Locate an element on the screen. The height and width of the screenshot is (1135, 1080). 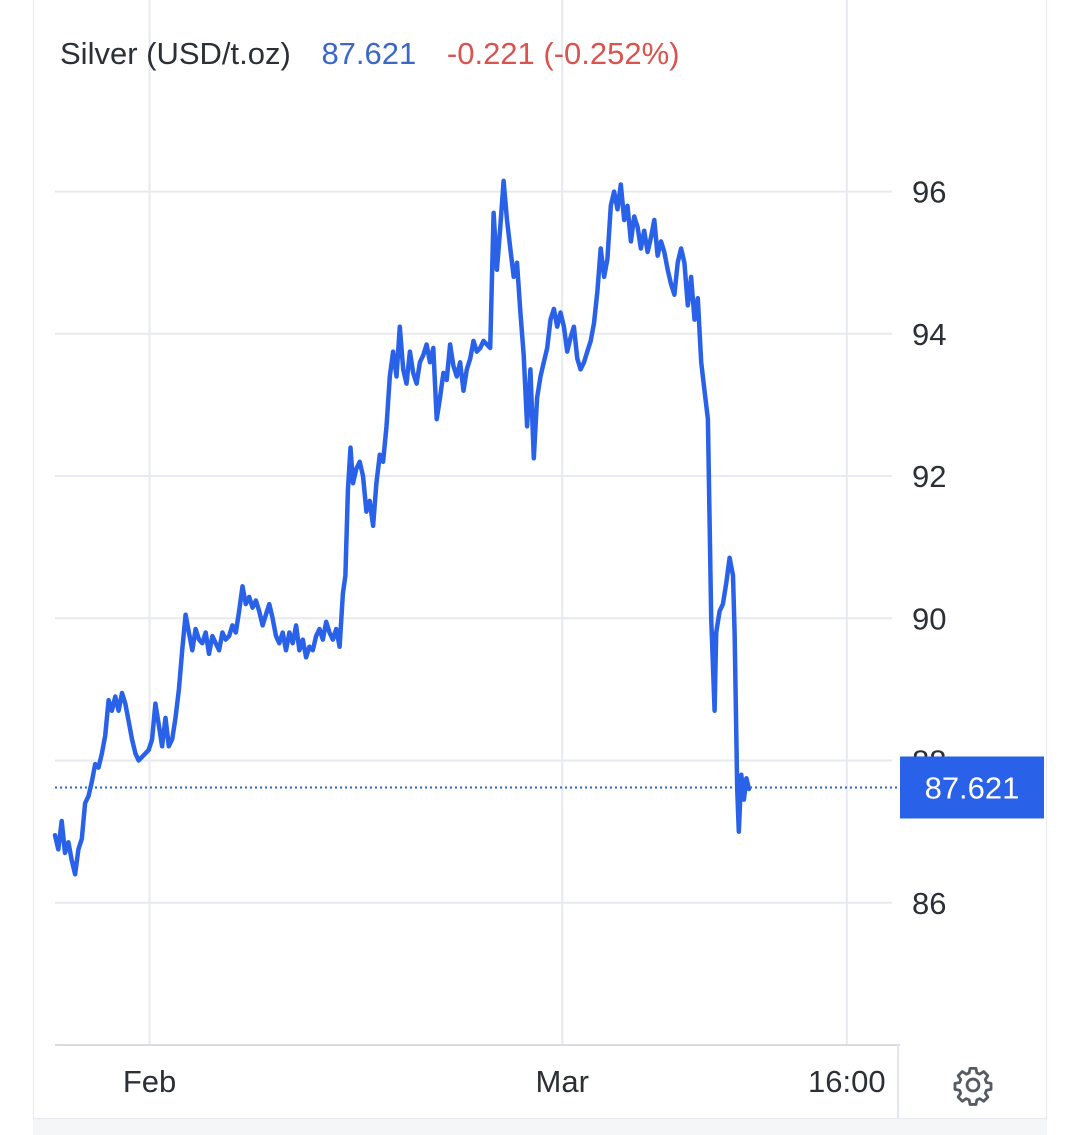
y-tick-label: 90 is located at coordinates (929, 618).